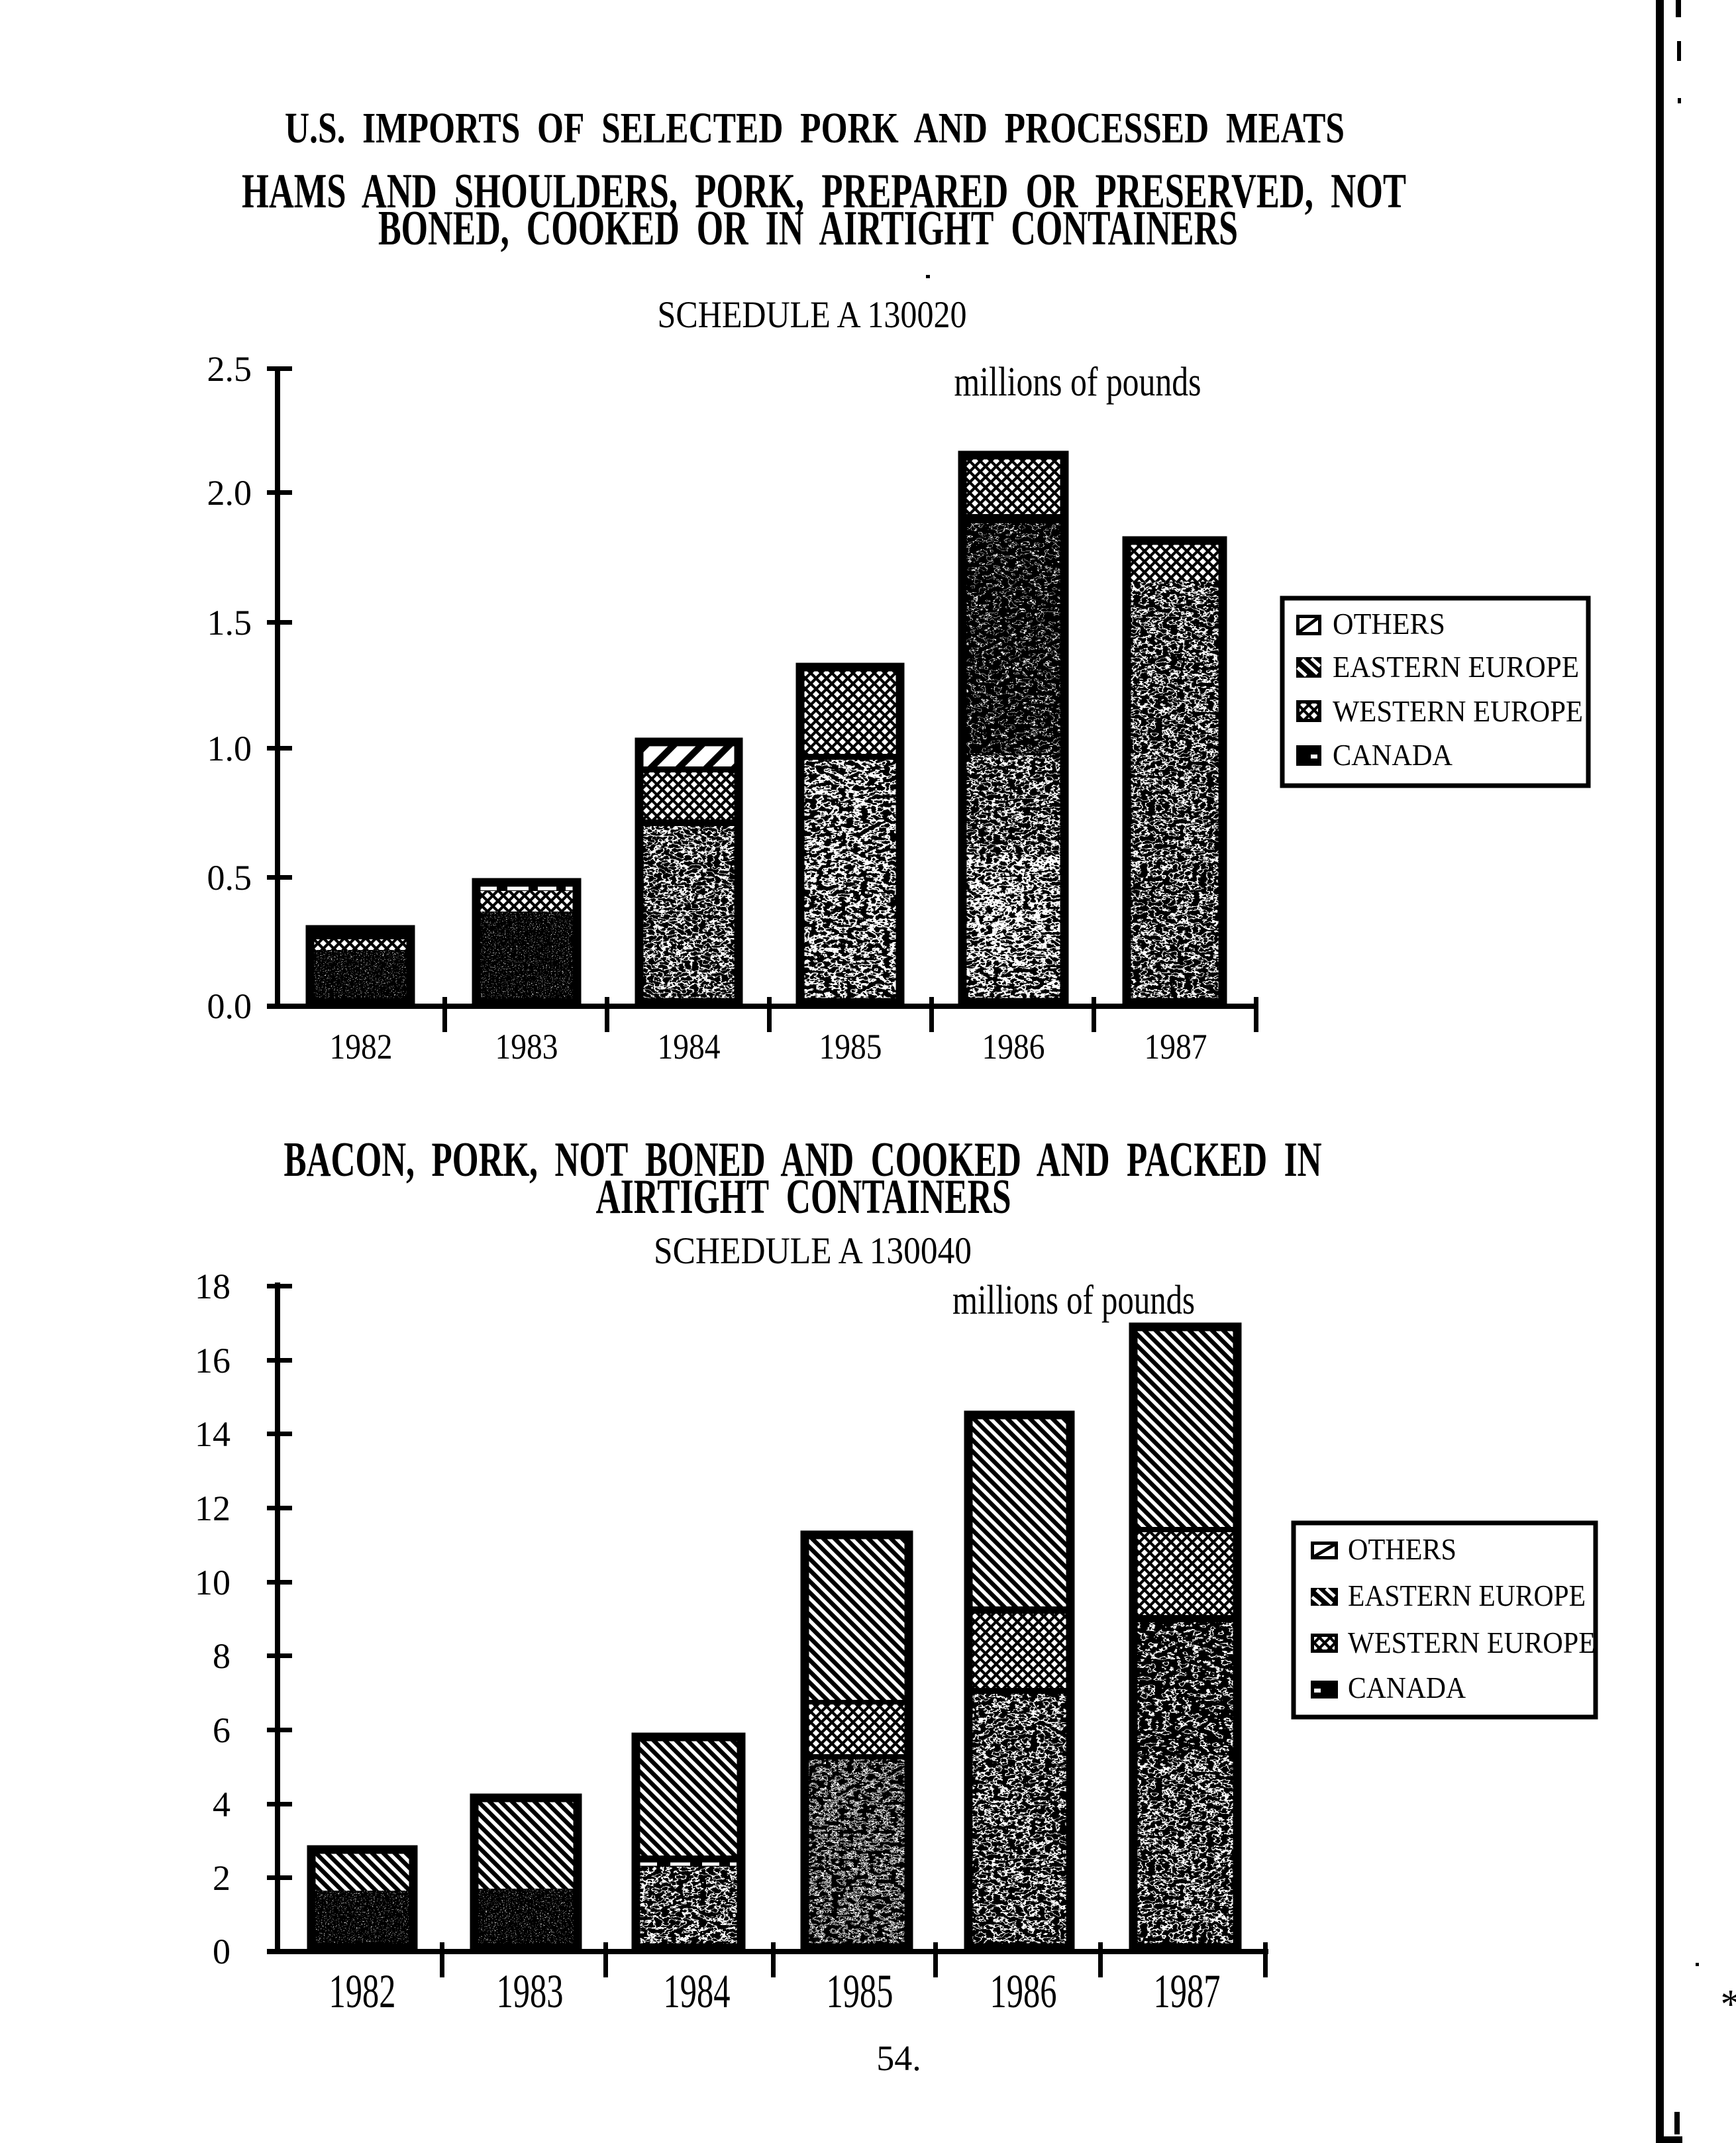 This screenshot has width=1736, height=2143. Describe the element at coordinates (229, 748) in the screenshot. I see `svg-text: 1.0` at that location.